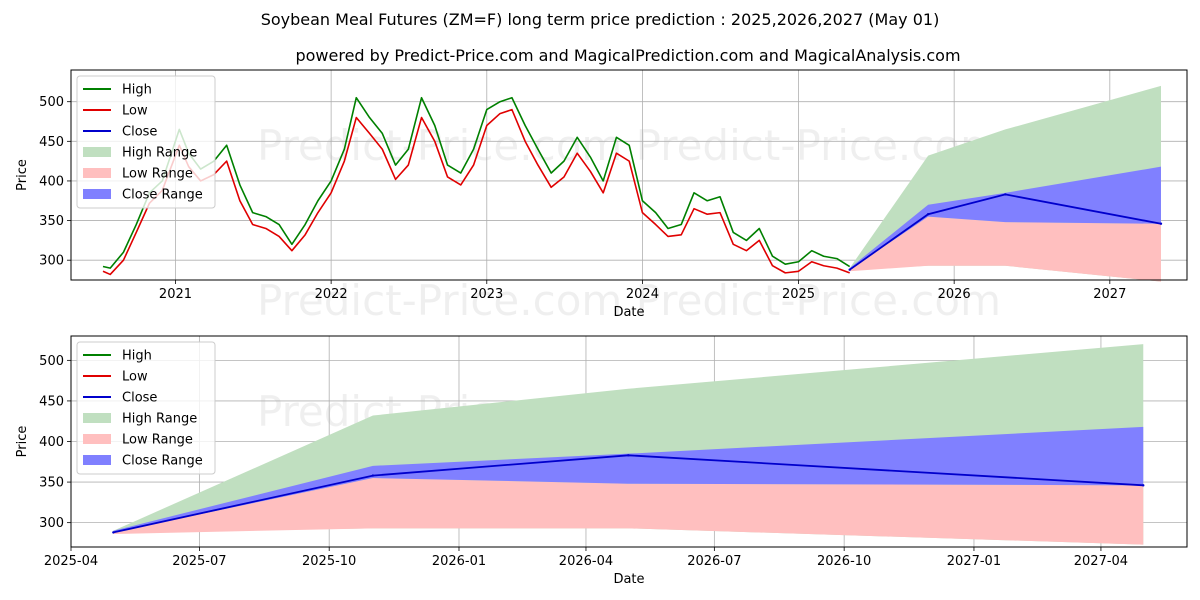  I want to click on watermark: Predict-Price.com Predict-Price.com, so click(629, 300).